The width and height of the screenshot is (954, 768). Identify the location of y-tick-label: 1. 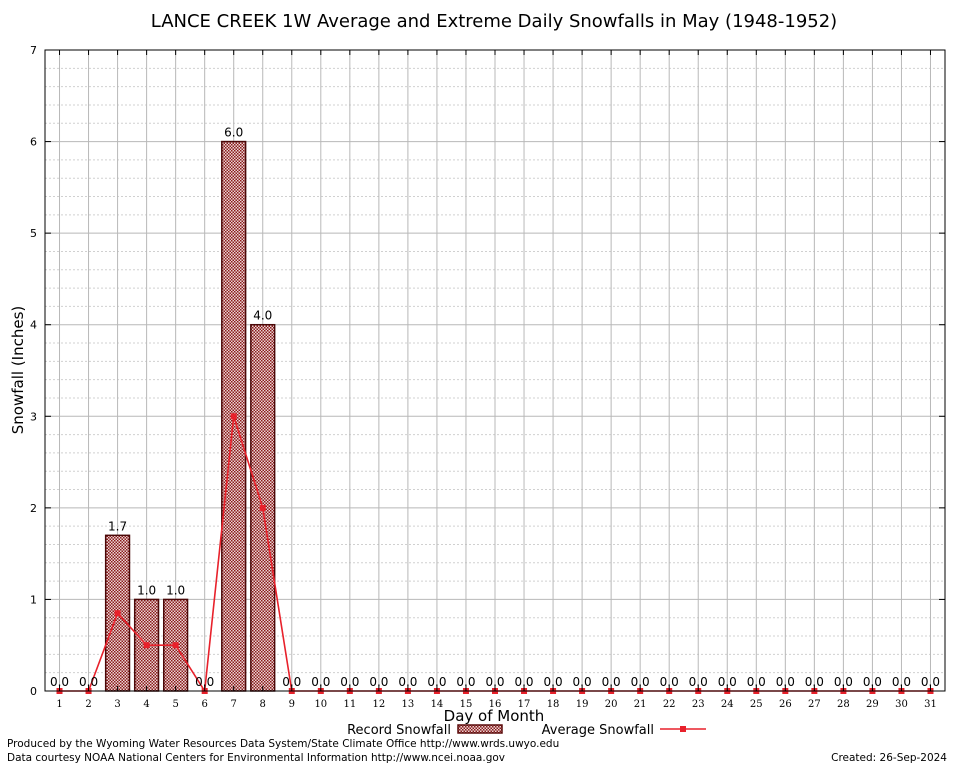
(33, 599).